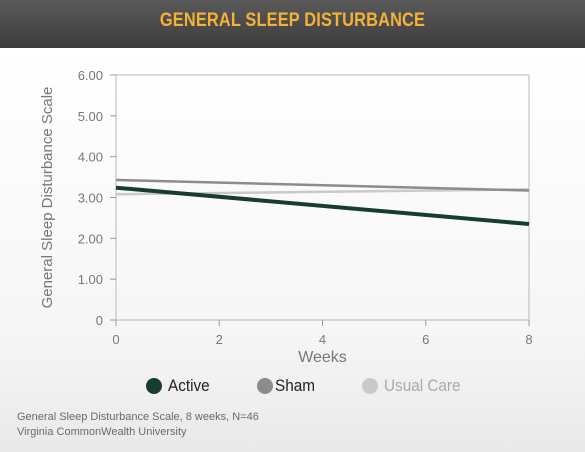 The image size is (585, 452). I want to click on legend-swatch-usual-care, so click(370, 386).